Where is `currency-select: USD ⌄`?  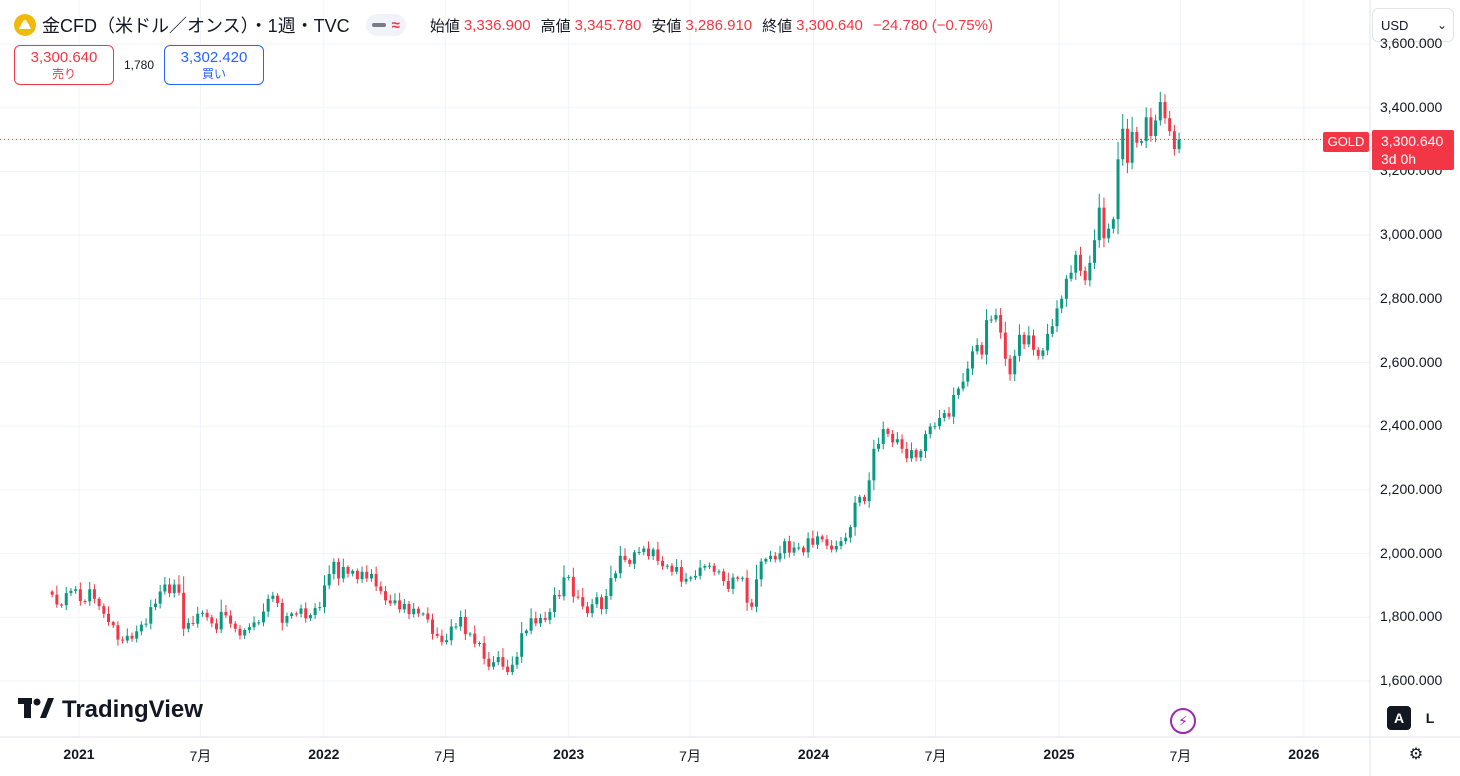 currency-select: USD ⌄ is located at coordinates (1413, 25).